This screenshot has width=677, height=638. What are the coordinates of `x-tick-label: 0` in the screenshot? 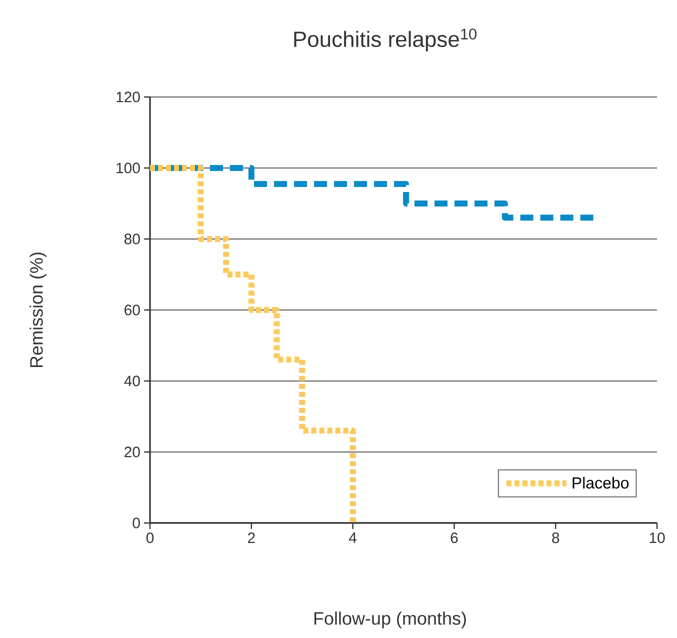 It's located at (150, 538).